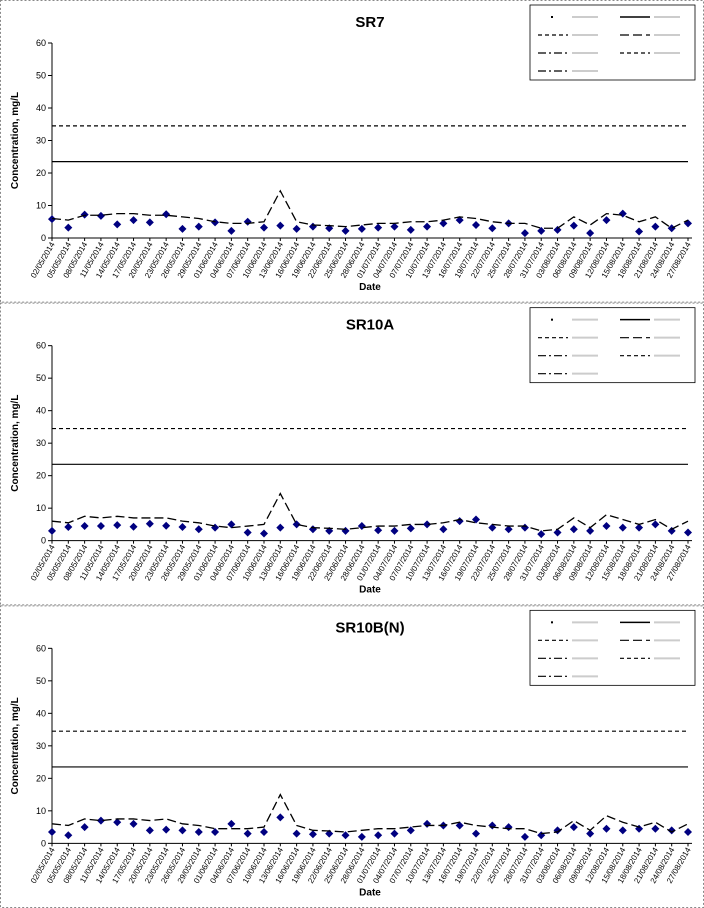 The height and width of the screenshot is (908, 704). Describe the element at coordinates (41, 681) in the screenshot. I see `y-tick-label: 50` at that location.